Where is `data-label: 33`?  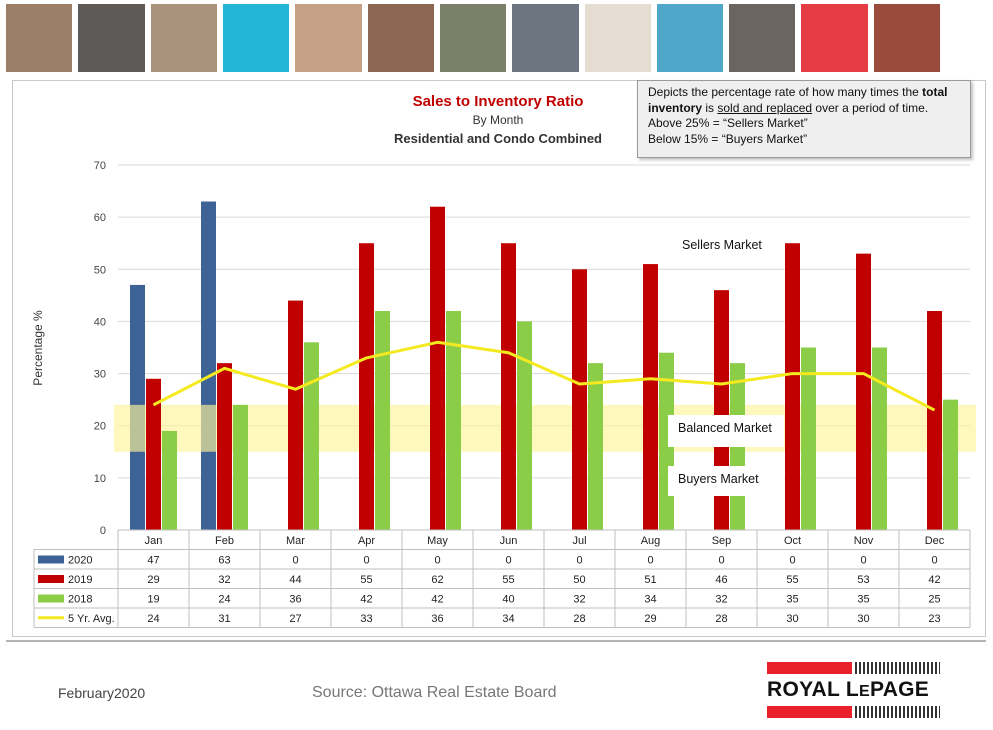 data-label: 33 is located at coordinates (366, 619).